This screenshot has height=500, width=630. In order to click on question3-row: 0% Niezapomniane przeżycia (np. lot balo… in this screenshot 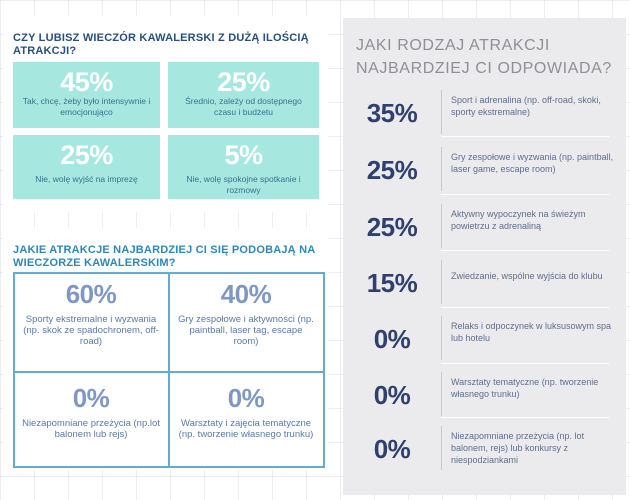, I will do `click(484, 454)`.